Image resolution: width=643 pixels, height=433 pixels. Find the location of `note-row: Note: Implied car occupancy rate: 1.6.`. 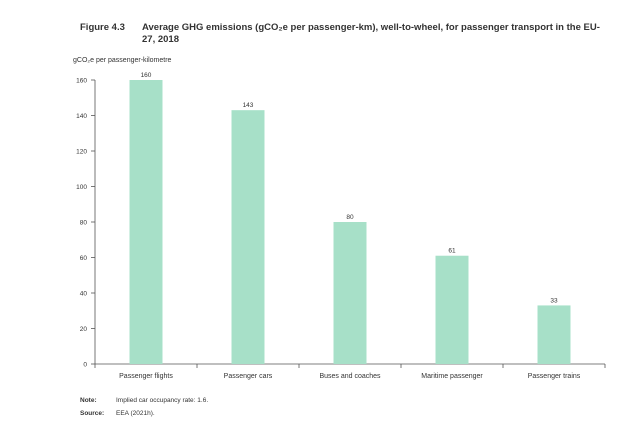

note-row: Note: Implied car occupancy rate: 1.6. is located at coordinates (144, 400).